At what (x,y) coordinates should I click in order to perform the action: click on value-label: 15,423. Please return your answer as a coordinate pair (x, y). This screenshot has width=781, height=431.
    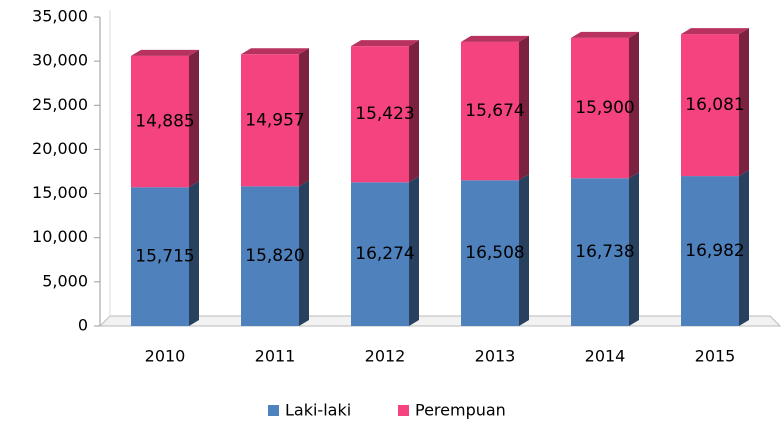
    Looking at the image, I should click on (384, 114).